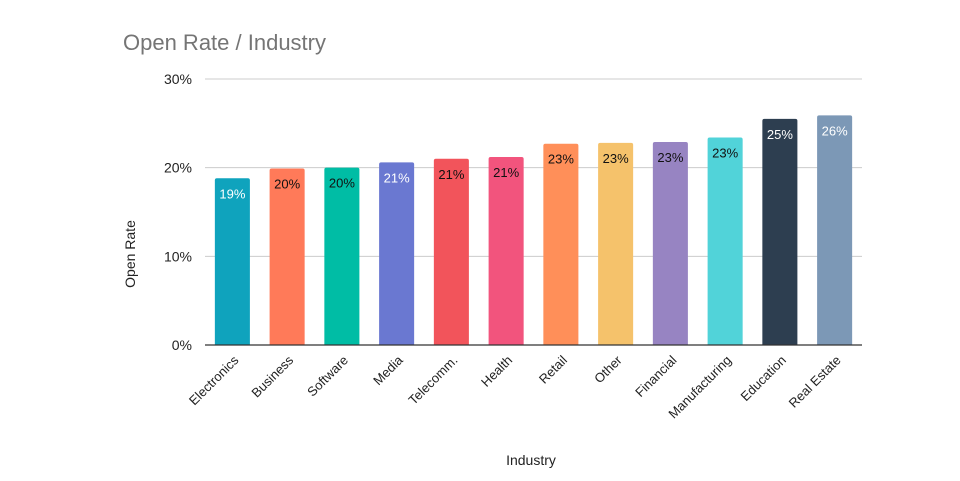 Image resolution: width=960 pixels, height=481 pixels. What do you see at coordinates (232, 193) in the screenshot?
I see `data-label: 19%` at bounding box center [232, 193].